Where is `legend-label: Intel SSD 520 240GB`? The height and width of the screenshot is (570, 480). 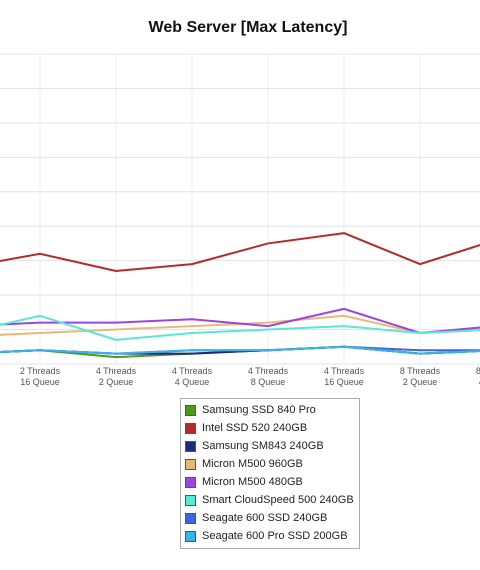 legend-label: Intel SSD 520 240GB is located at coordinates (255, 428).